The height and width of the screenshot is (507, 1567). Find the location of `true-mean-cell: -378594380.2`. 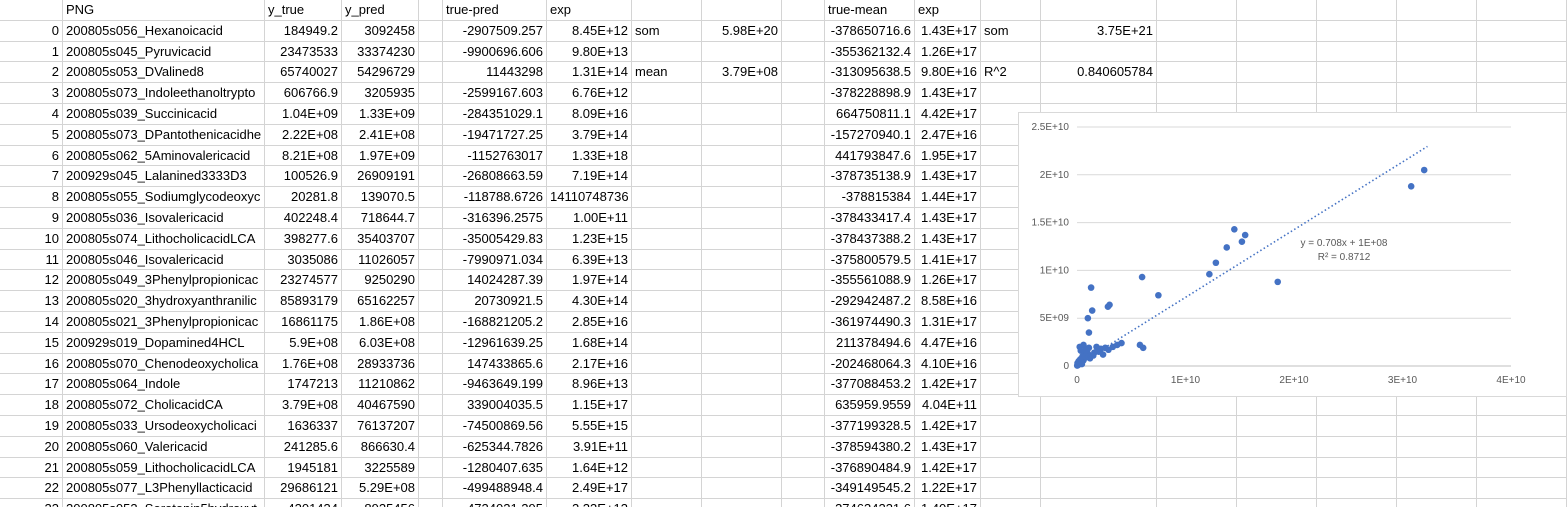

true-mean-cell: -378594380.2 is located at coordinates (870, 447).